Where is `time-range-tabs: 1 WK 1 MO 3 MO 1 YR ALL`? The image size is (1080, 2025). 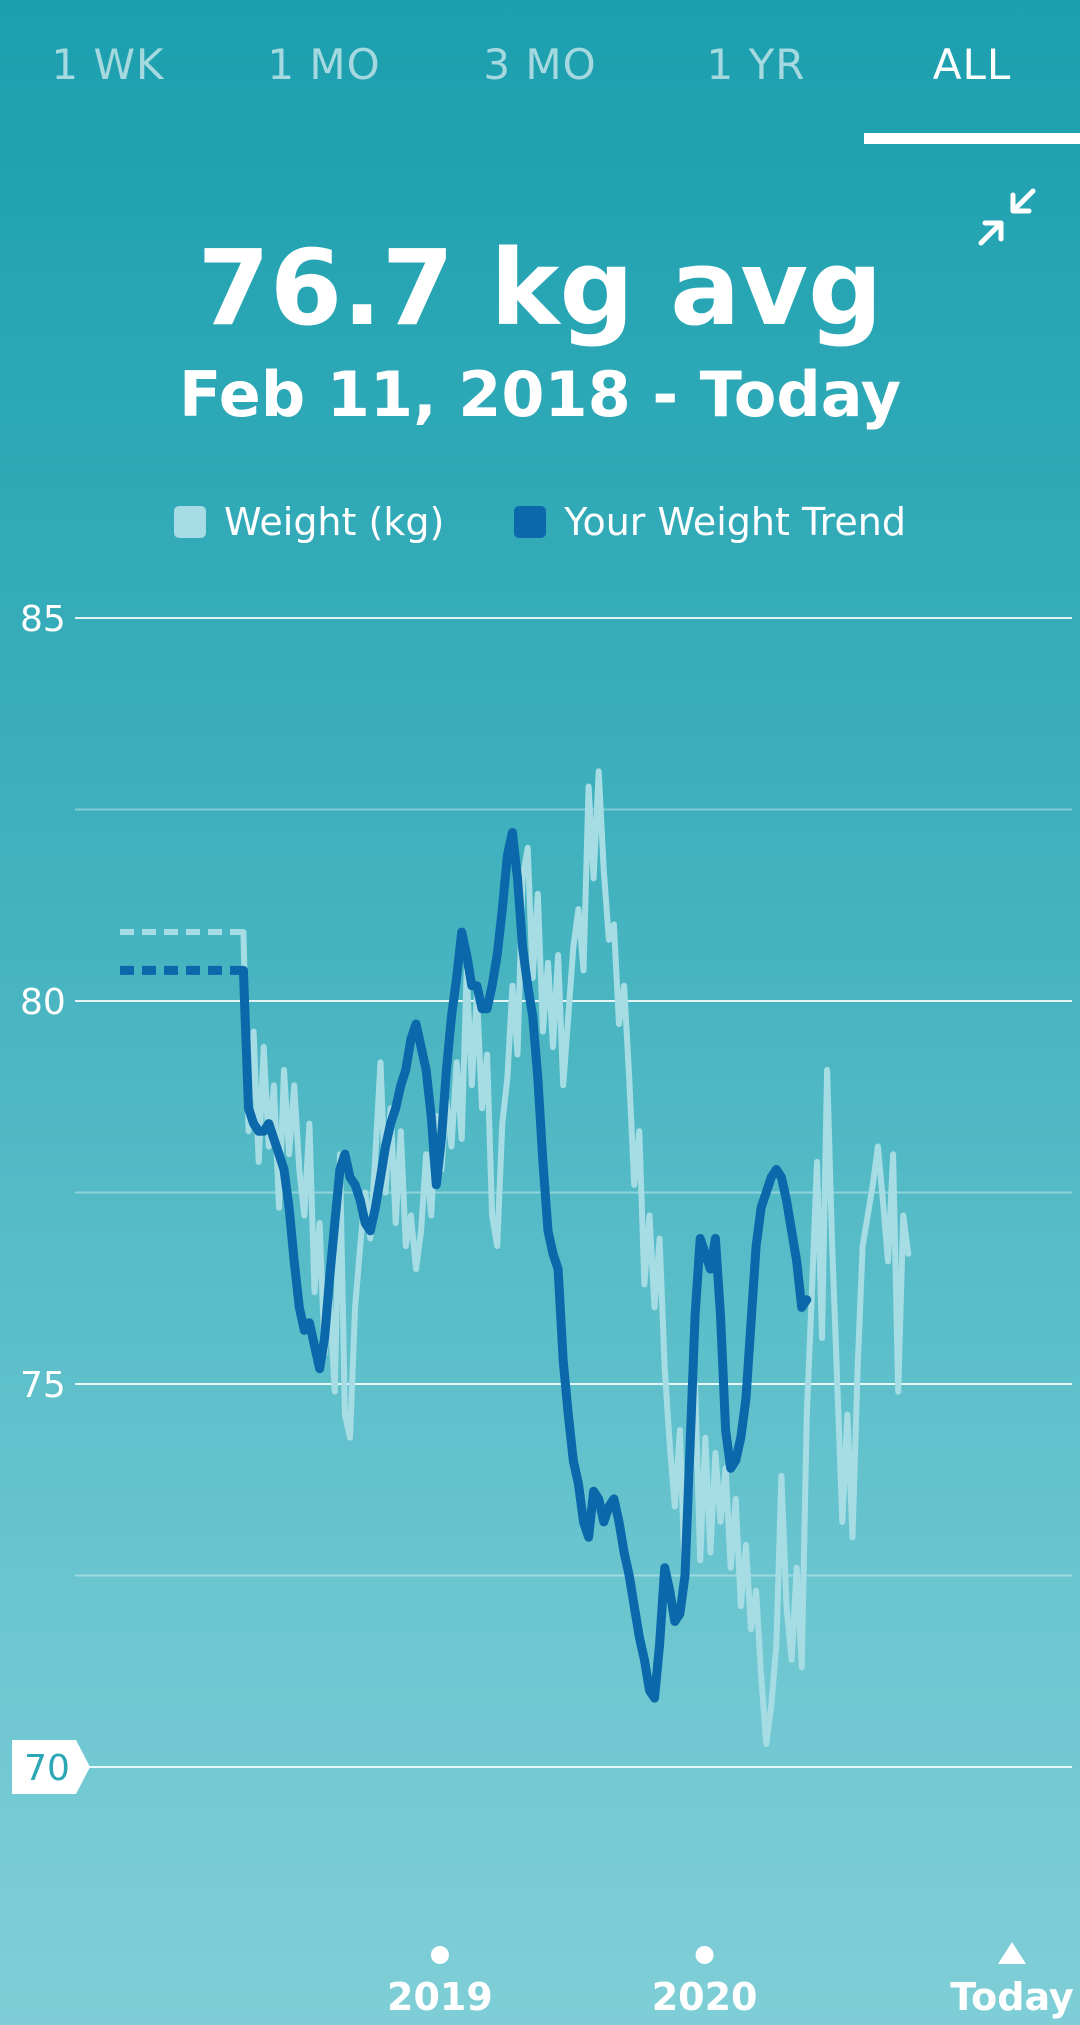 time-range-tabs: 1 WK 1 MO 3 MO 1 YR ALL is located at coordinates (540, 72).